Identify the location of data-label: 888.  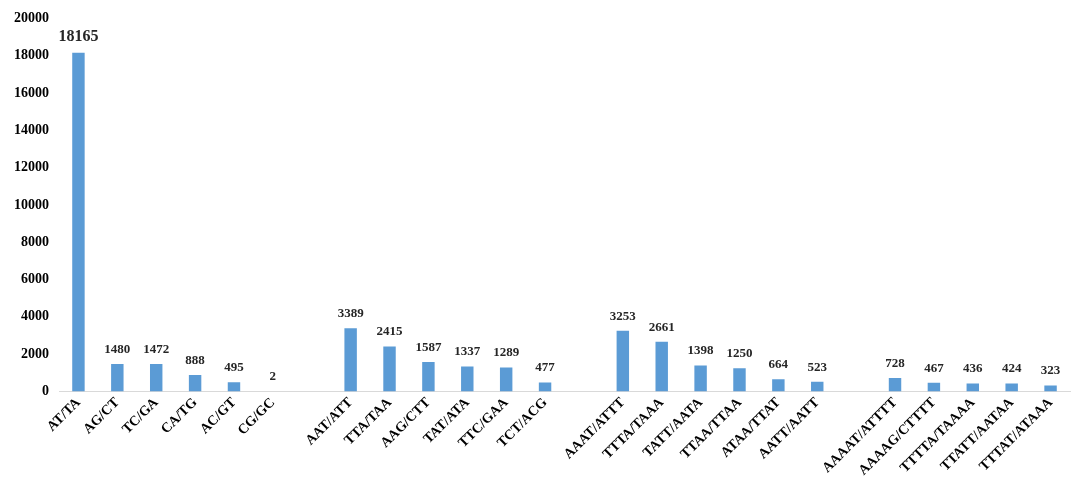
(195, 359).